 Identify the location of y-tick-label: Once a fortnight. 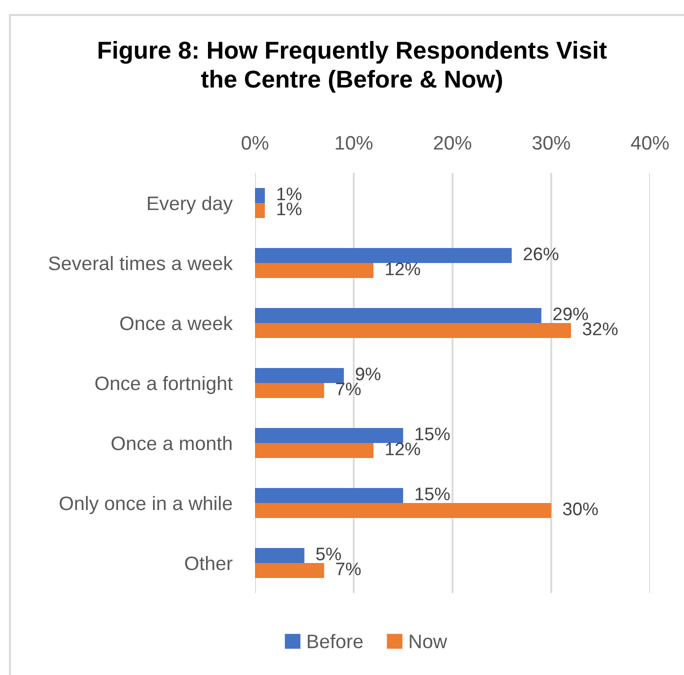
(164, 385).